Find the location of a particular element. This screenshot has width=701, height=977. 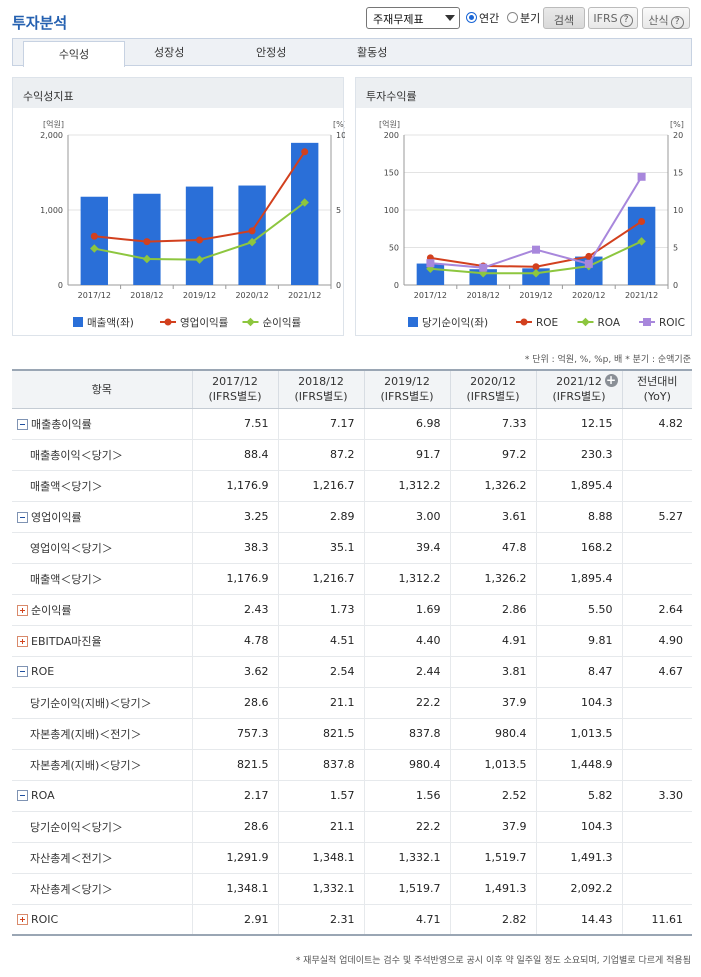

legend-label: 순이익률 is located at coordinates (282, 323).